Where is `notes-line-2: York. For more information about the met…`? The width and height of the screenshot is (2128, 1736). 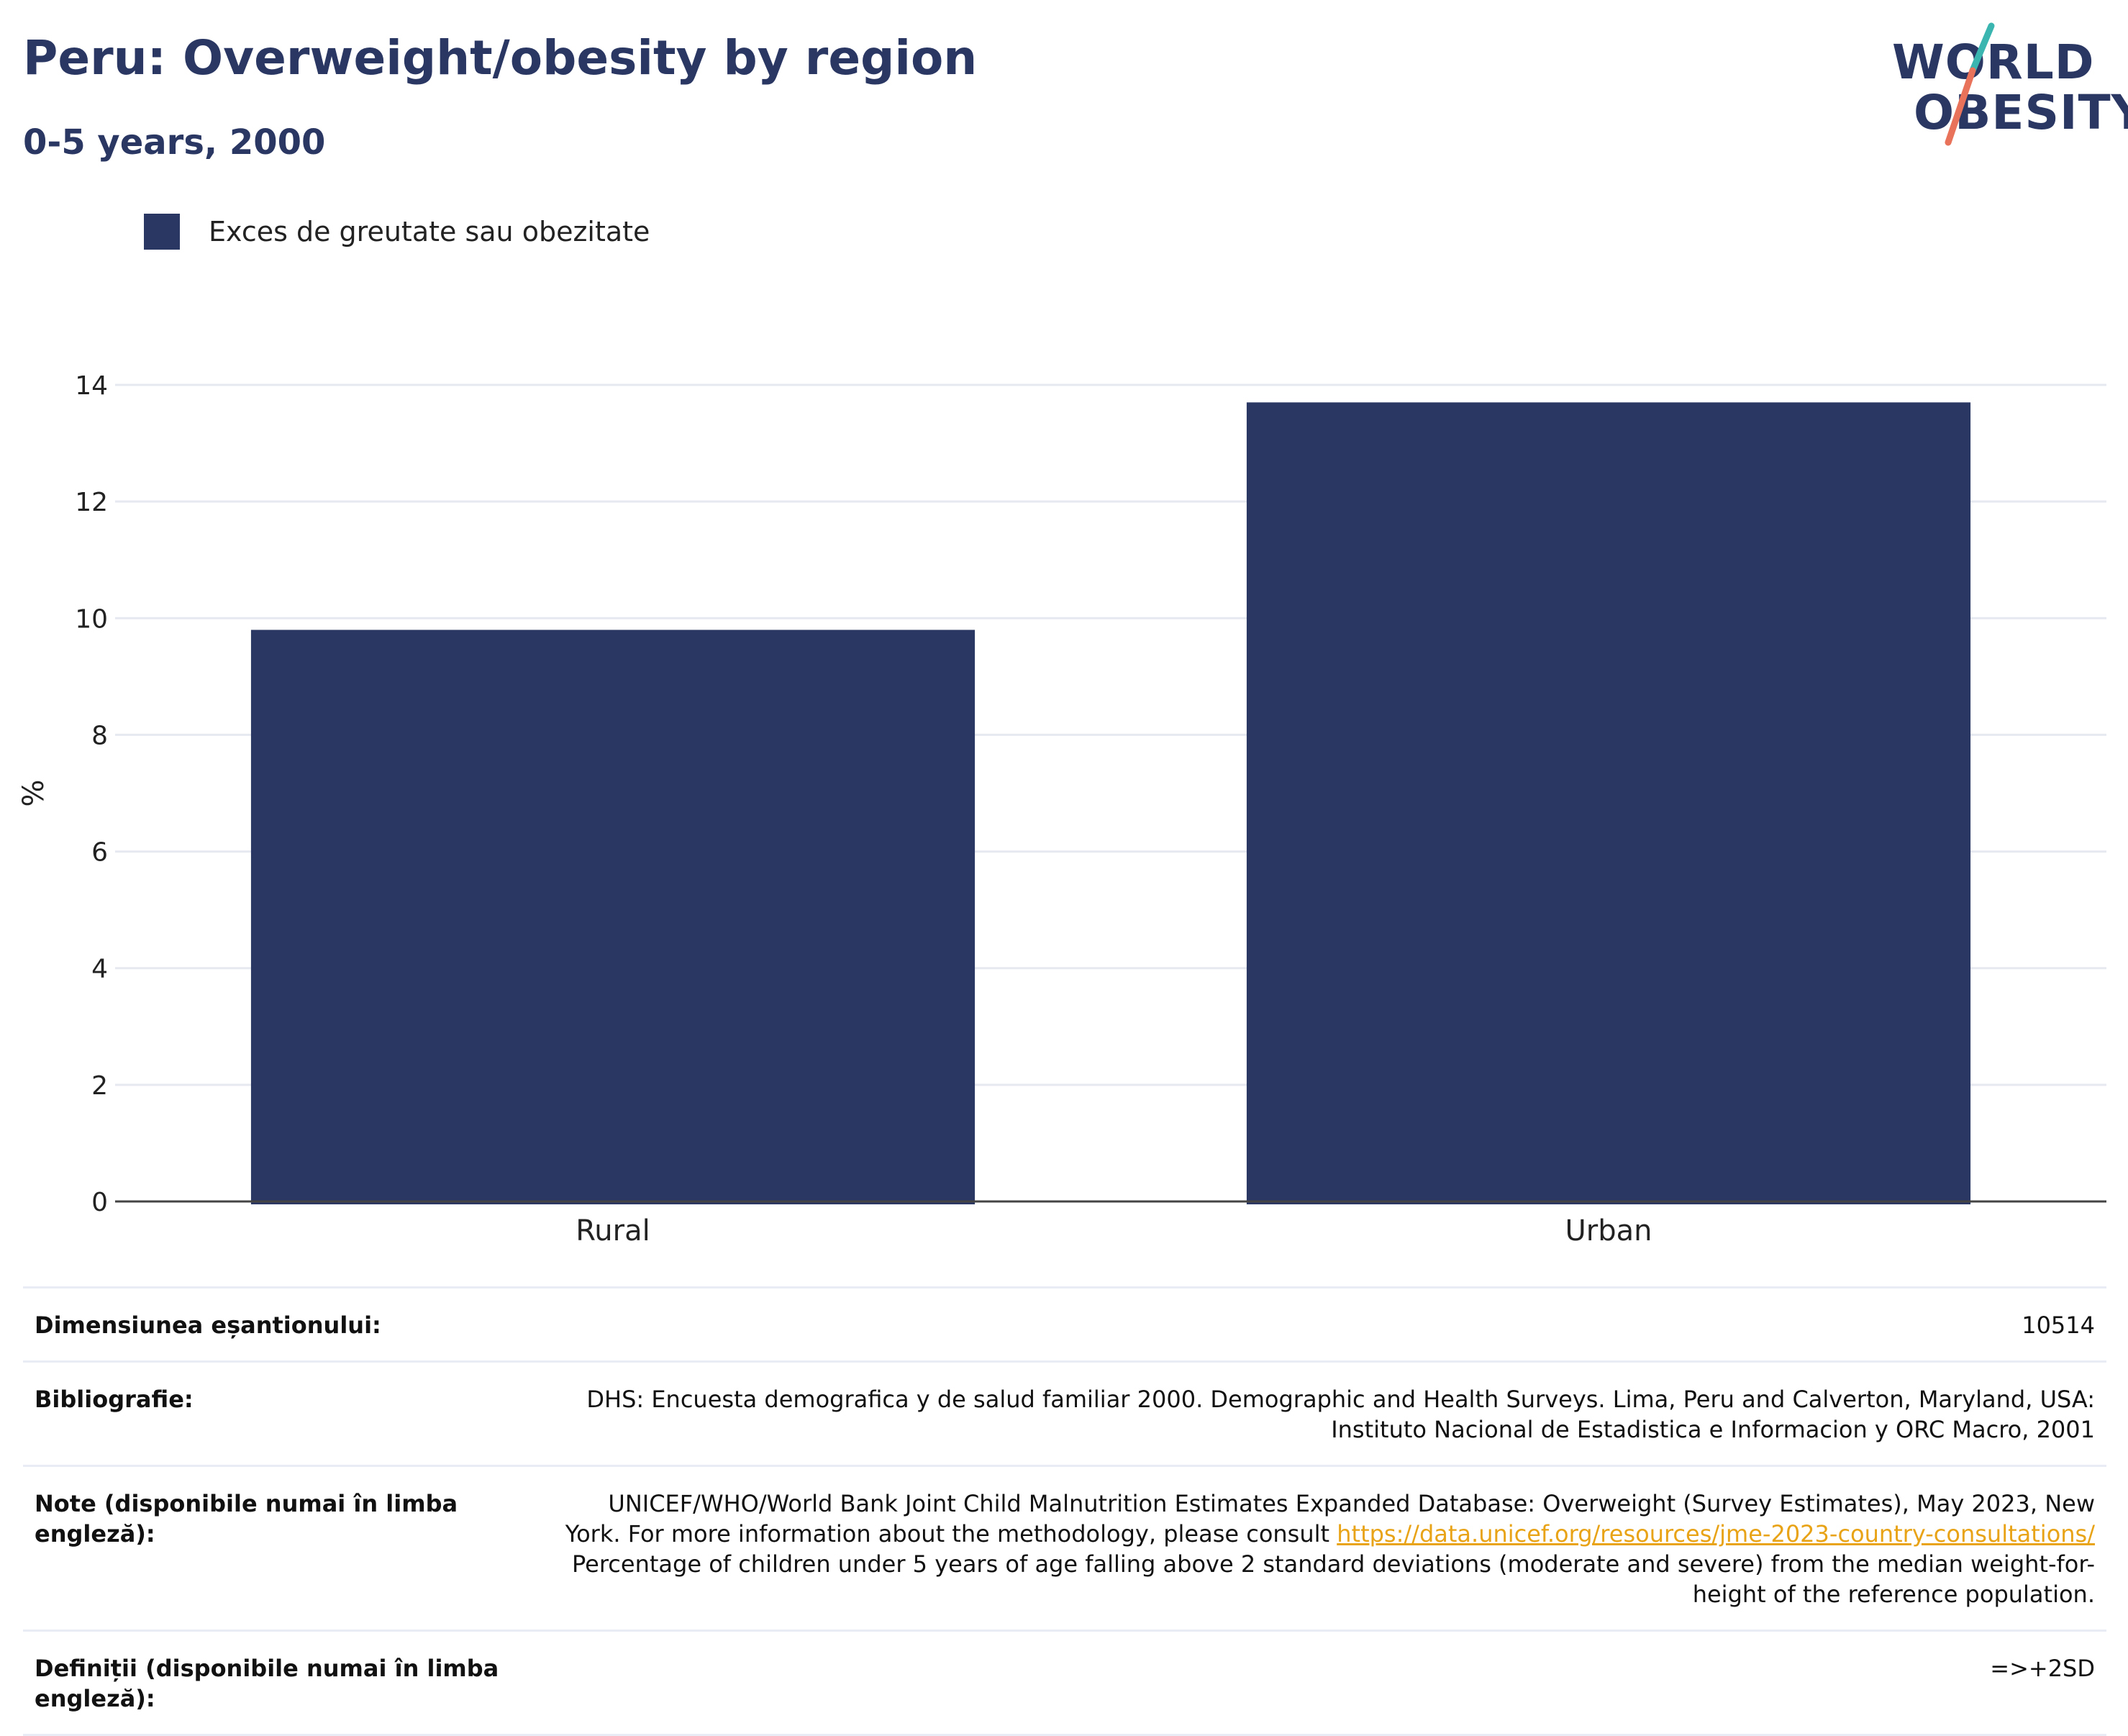
notes-line-2: York. For more information about the met… is located at coordinates (1317, 1534).